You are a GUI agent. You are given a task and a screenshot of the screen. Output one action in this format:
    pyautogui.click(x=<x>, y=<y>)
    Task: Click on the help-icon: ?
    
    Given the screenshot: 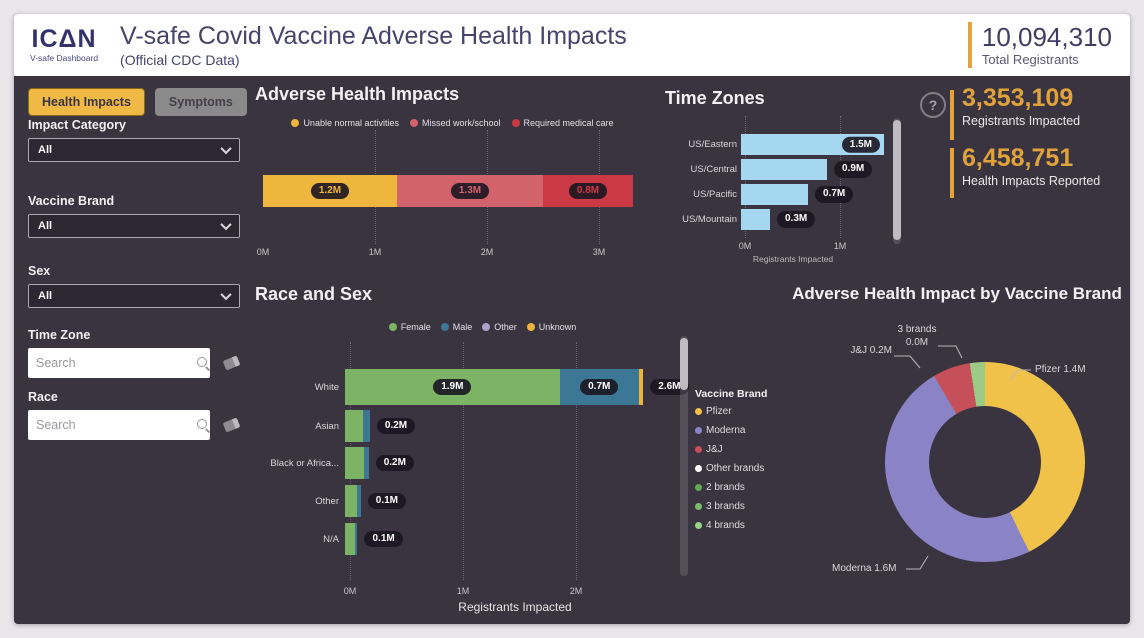 What is the action you would take?
    pyautogui.click(x=933, y=105)
    